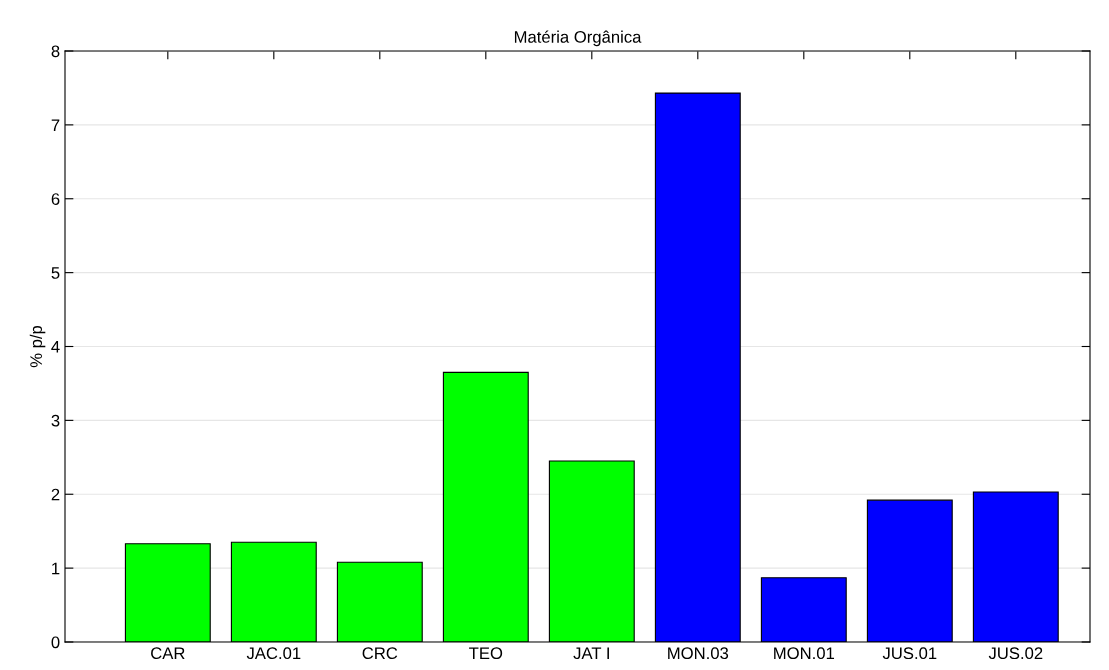 This screenshot has height=670, width=1109. What do you see at coordinates (486, 653) in the screenshot?
I see `x-tick-label: TEO` at bounding box center [486, 653].